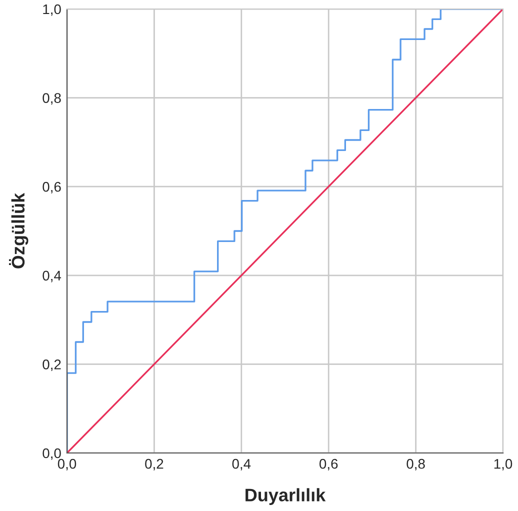 Image resolution: width=518 pixels, height=511 pixels. Describe the element at coordinates (154, 464) in the screenshot. I see `x-tick-label: 0,2` at that location.